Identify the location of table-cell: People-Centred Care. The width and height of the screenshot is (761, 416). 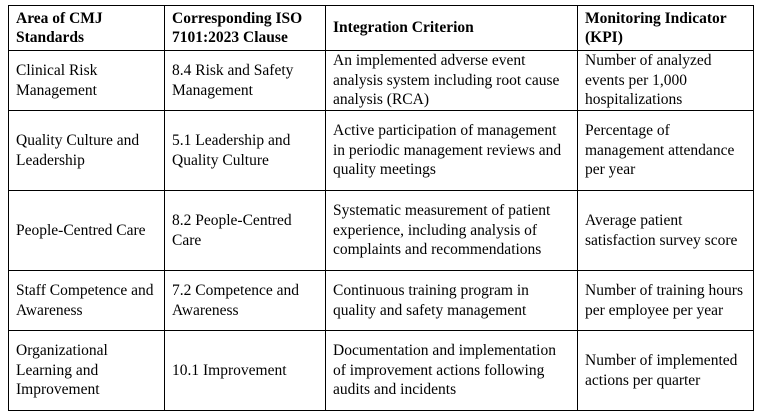
(86, 230).